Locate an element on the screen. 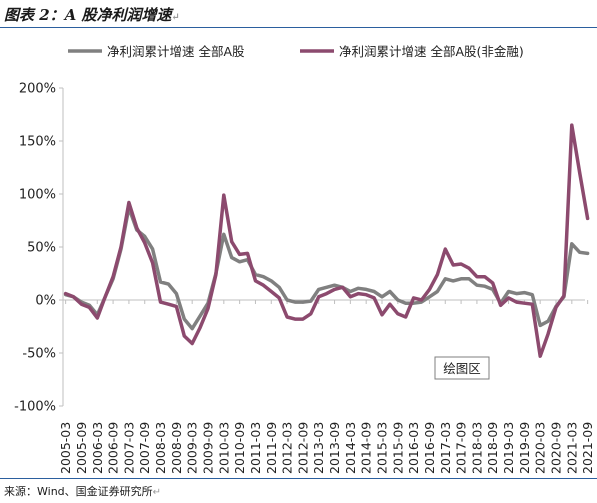 This screenshot has height=503, width=597. x-tick-label: 2015-09 is located at coordinates (397, 448).